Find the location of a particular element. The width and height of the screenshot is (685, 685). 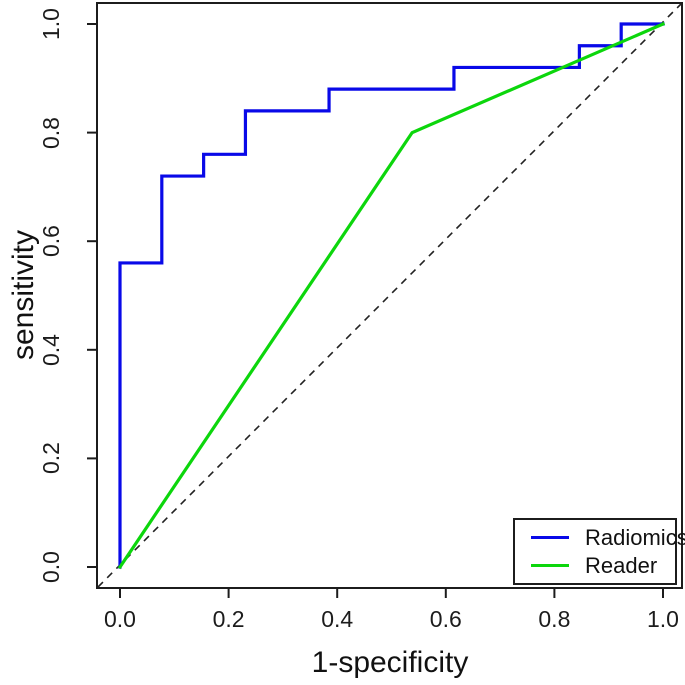

x-tick-label: 0.0 is located at coordinates (120, 619).